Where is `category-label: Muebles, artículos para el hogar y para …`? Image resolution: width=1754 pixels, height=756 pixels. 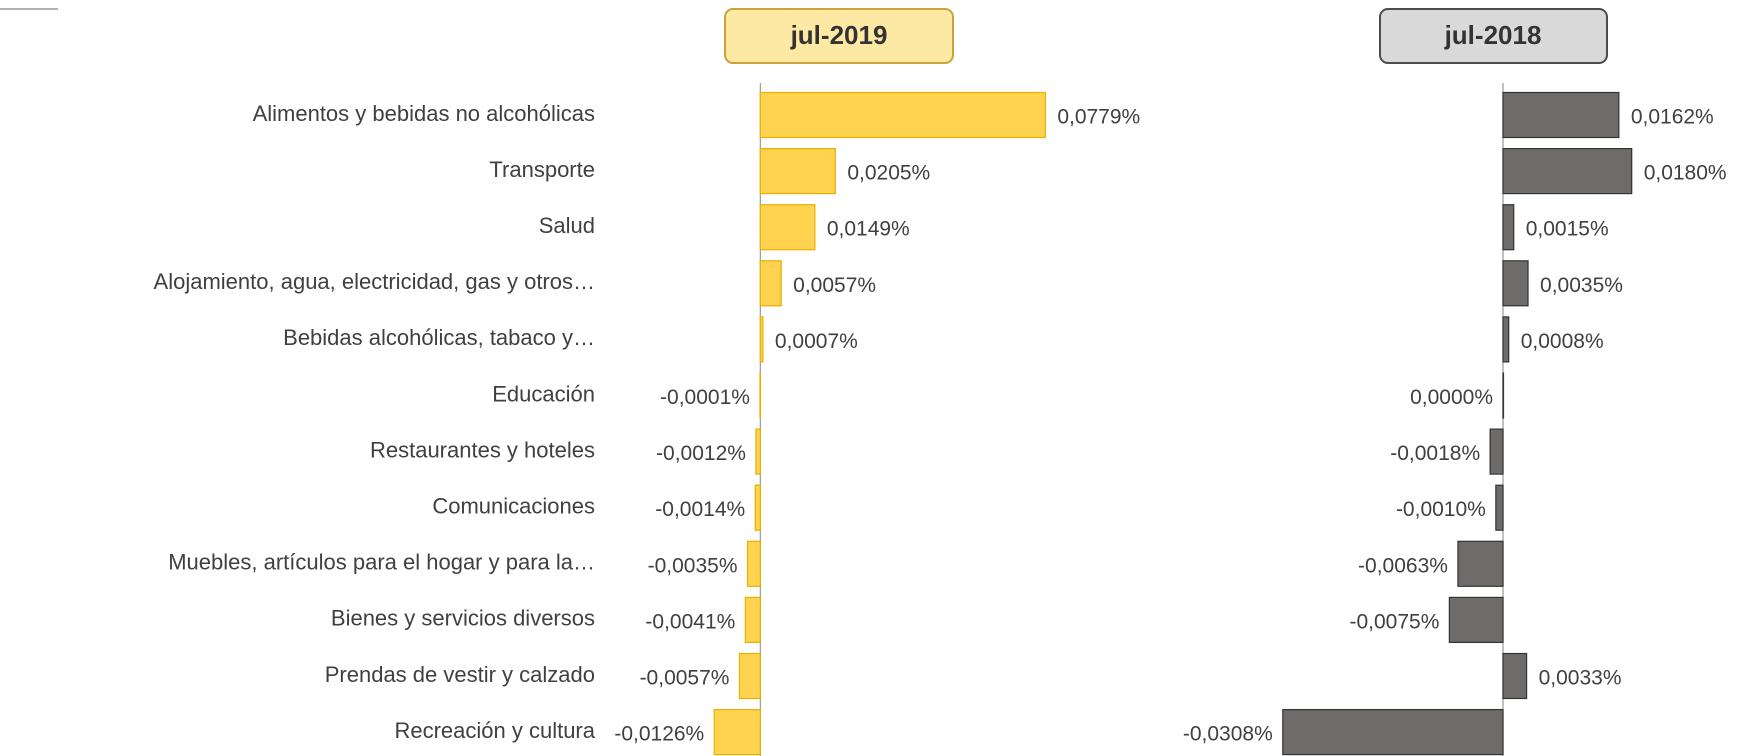 category-label: Muebles, artículos para el hogar y para … is located at coordinates (381, 562).